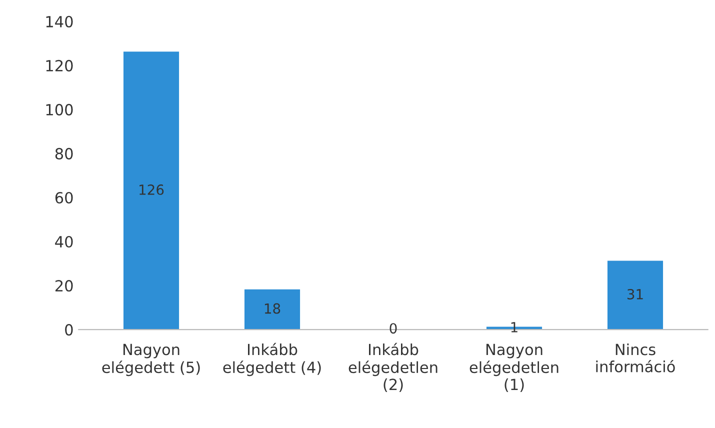  Describe the element at coordinates (64, 154) in the screenshot. I see `y-tick-label: 80` at that location.